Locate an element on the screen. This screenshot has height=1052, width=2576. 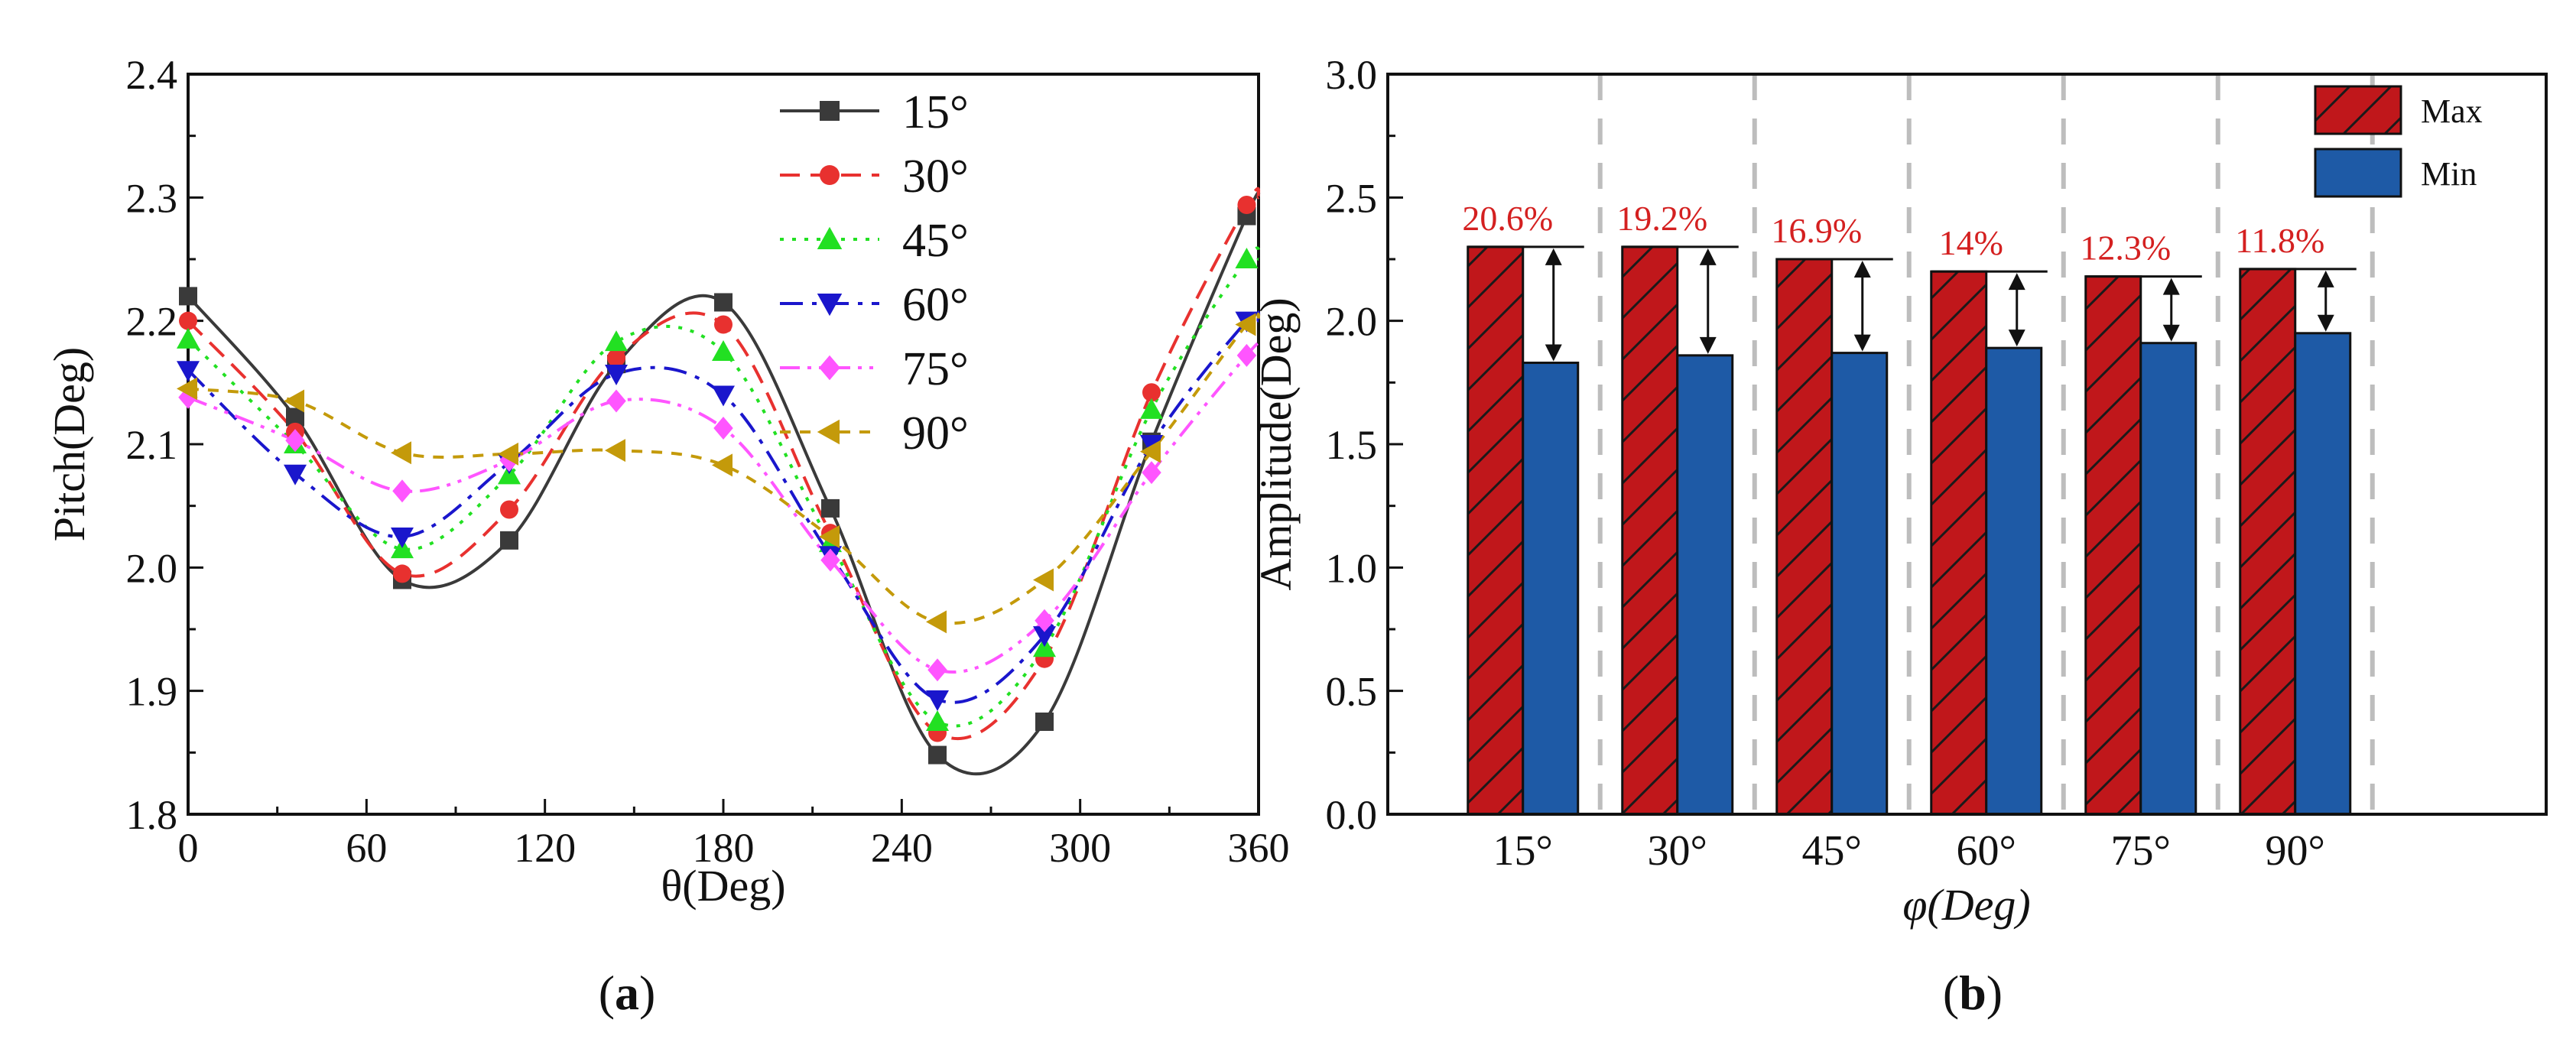
x-tick-label: 90° is located at coordinates (2296, 851).